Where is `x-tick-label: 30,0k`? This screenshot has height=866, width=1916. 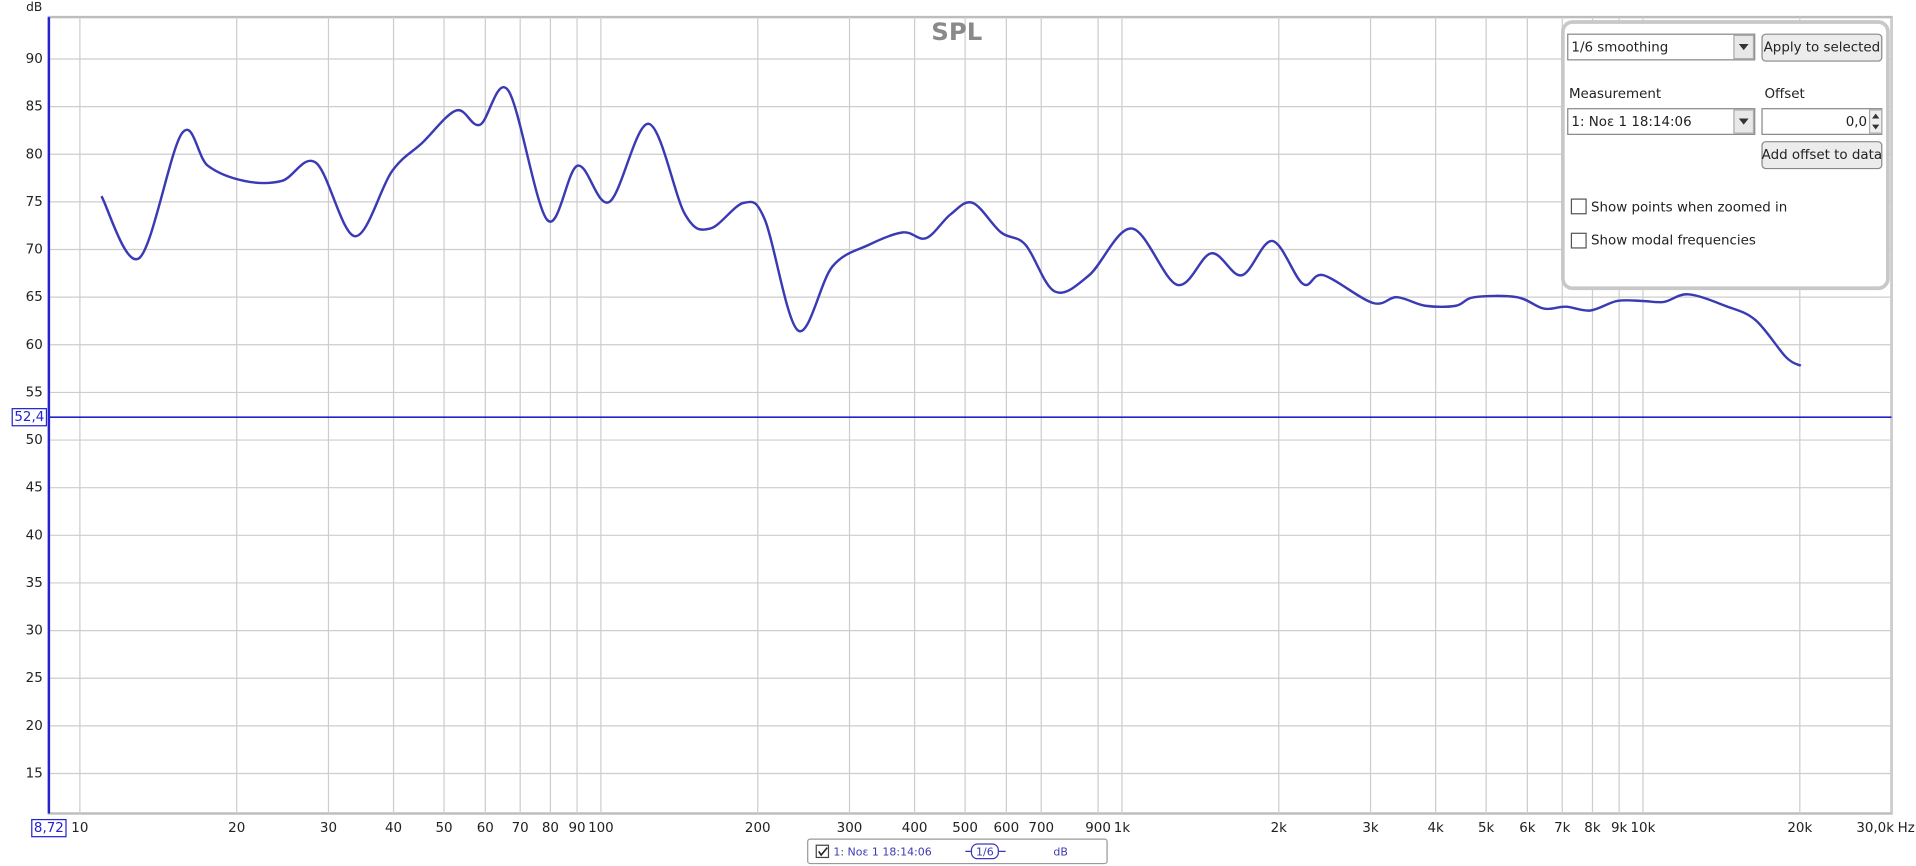 x-tick-label: 30,0k is located at coordinates (1875, 828).